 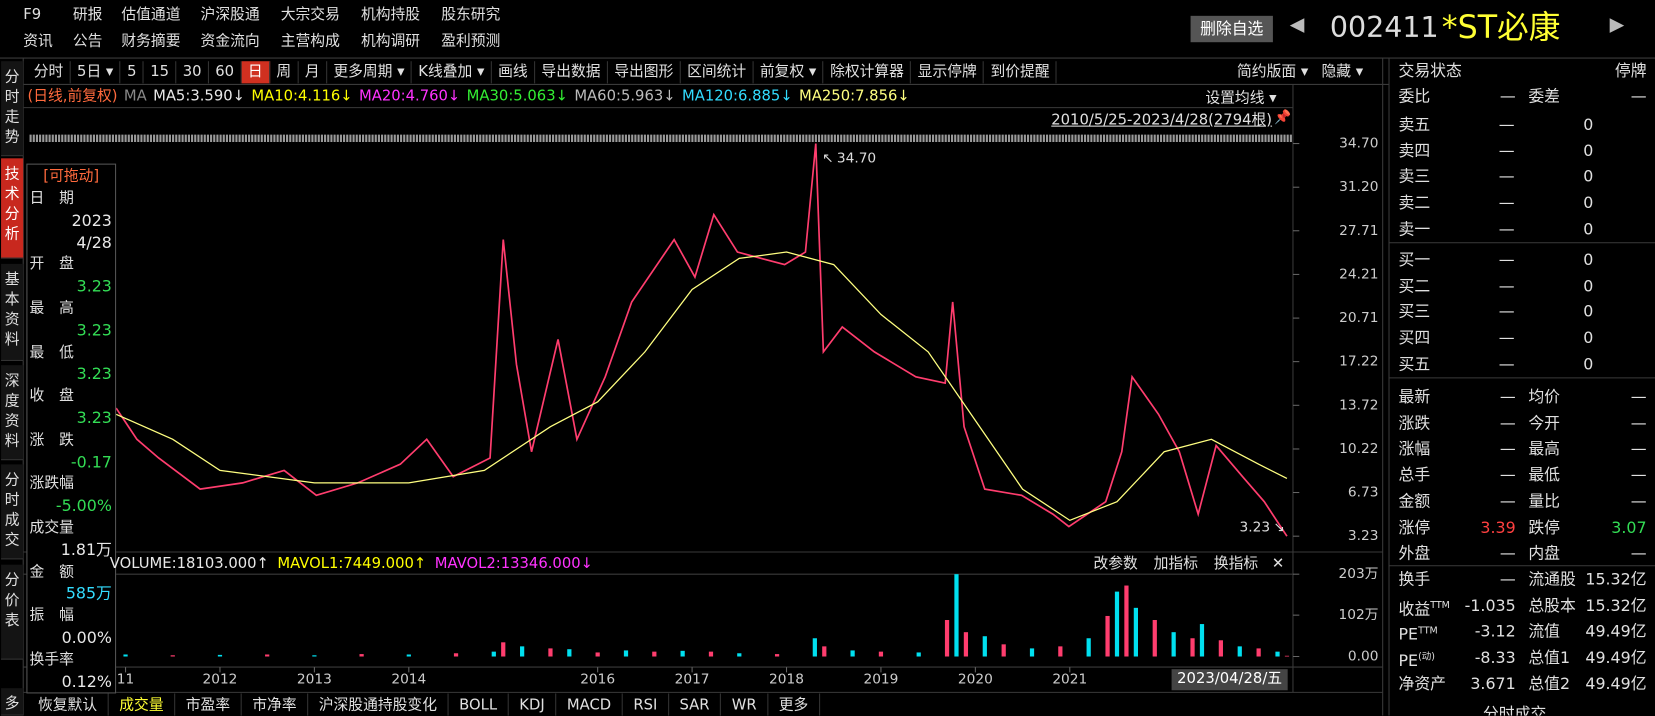 I want to click on ma-legend-item: MA30:5.063↓, so click(x=517, y=96).